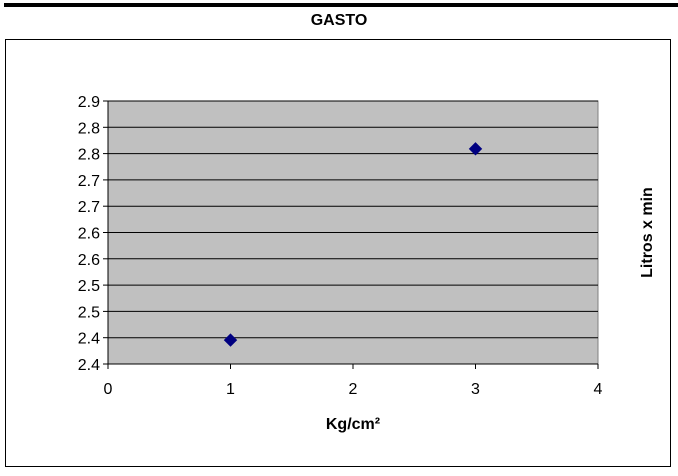 This screenshot has width=678, height=476. Describe the element at coordinates (230, 389) in the screenshot. I see `x-tick-label: 1` at that location.